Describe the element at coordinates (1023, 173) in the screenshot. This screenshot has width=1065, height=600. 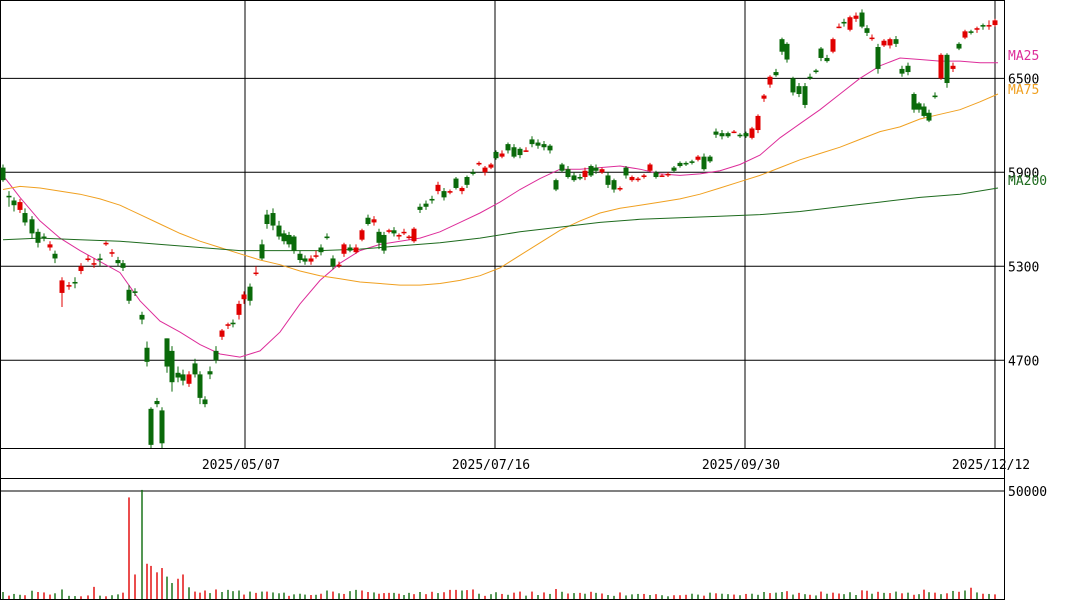
I see `price-tick-label: 5900` at that location.